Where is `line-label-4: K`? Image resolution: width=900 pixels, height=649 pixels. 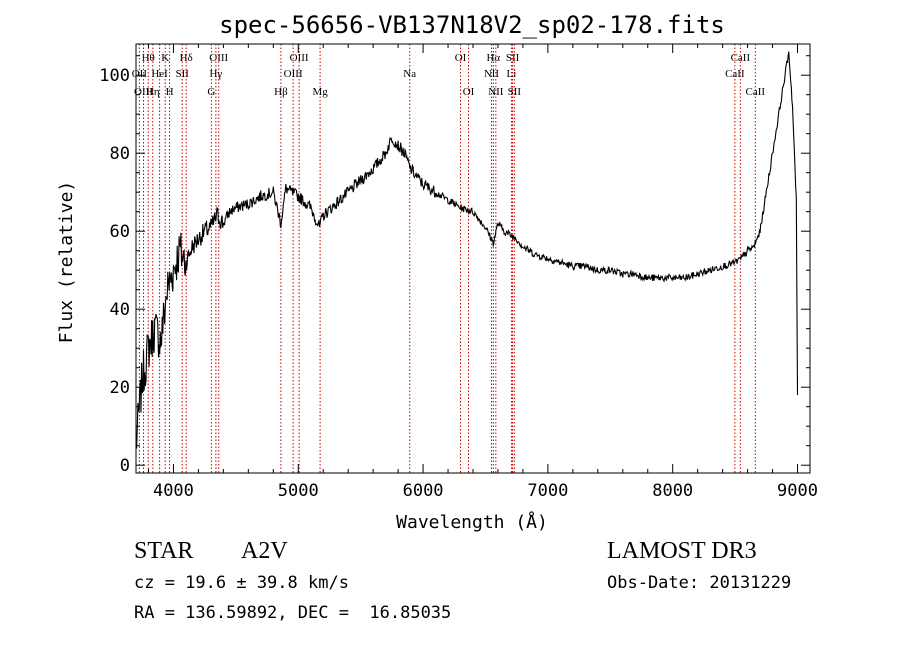 line-label-4: K is located at coordinates (165, 58).